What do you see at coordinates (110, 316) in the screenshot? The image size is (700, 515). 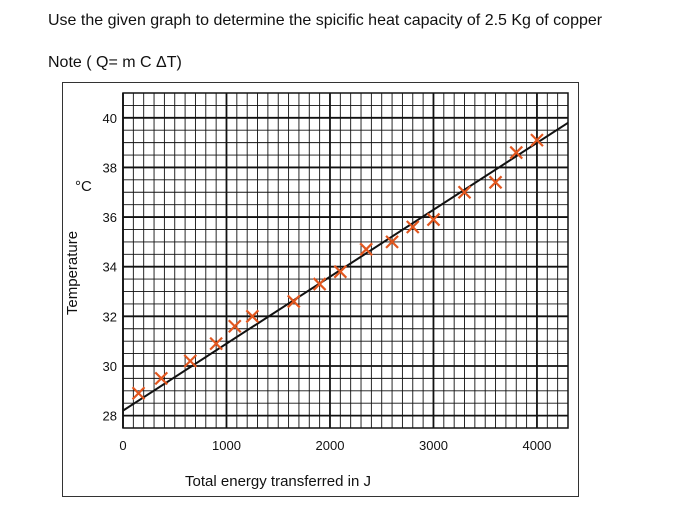 I see `y-tick-label: 32` at bounding box center [110, 316].